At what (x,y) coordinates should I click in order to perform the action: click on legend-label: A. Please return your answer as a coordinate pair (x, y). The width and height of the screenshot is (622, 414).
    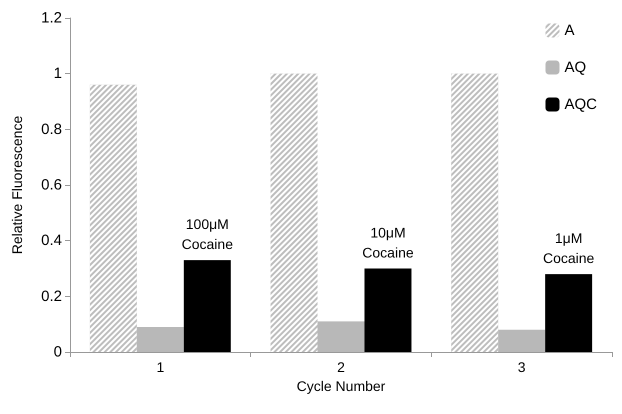
    Looking at the image, I should click on (569, 30).